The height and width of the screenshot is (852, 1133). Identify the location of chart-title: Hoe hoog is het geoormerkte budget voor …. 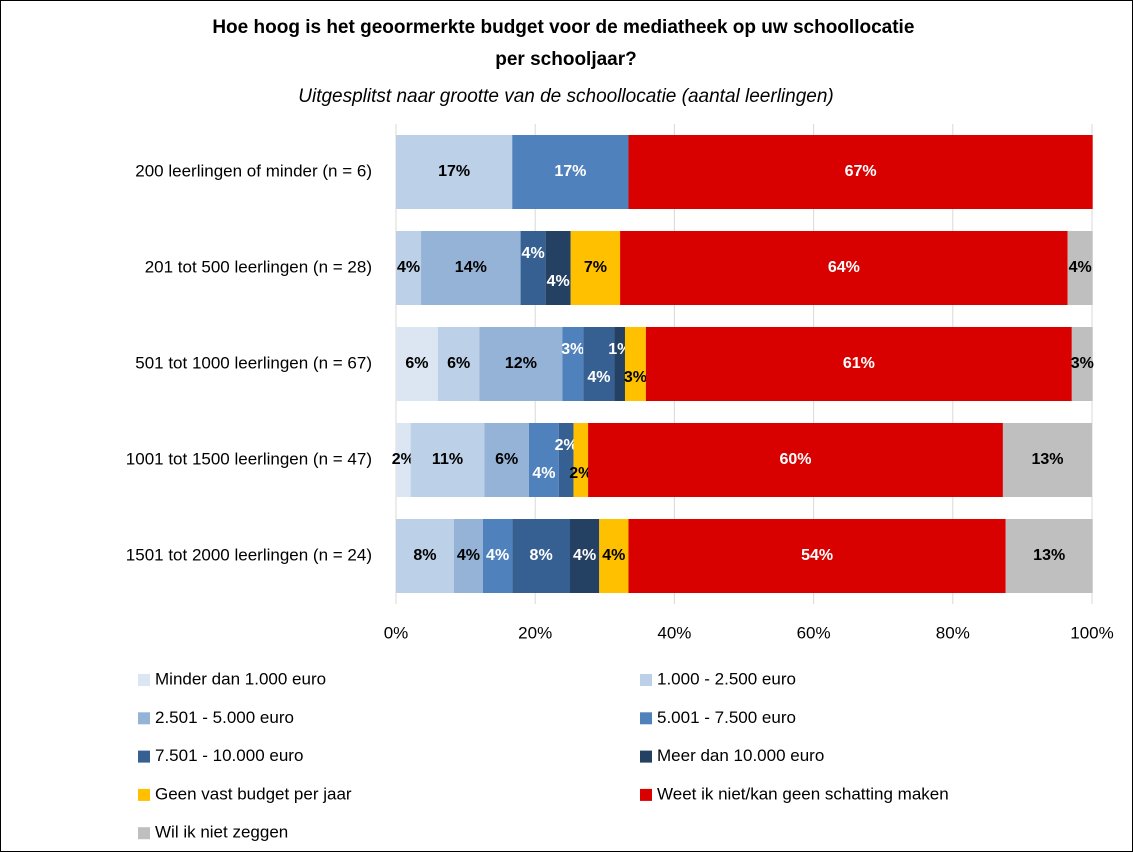
(565, 43).